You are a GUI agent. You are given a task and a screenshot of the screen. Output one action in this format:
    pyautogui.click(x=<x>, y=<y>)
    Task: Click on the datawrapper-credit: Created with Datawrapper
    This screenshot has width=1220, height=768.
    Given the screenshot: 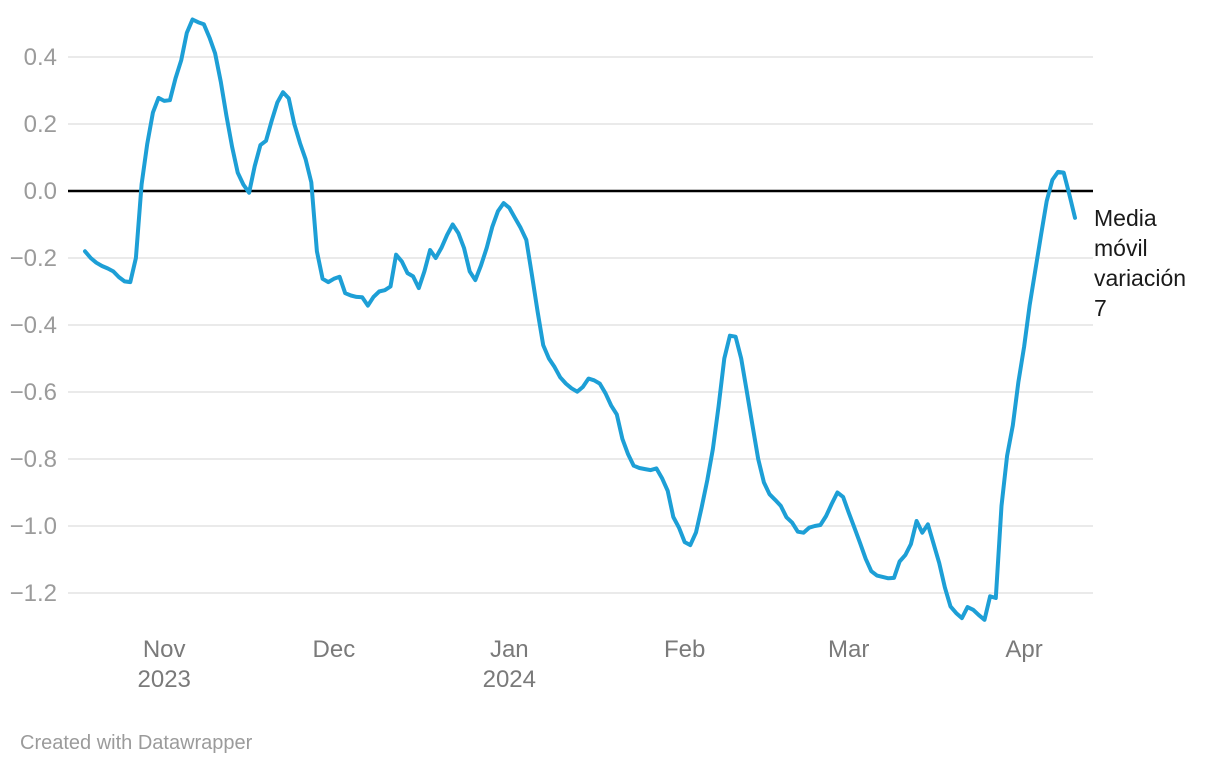 What is the action you would take?
    pyautogui.click(x=136, y=743)
    